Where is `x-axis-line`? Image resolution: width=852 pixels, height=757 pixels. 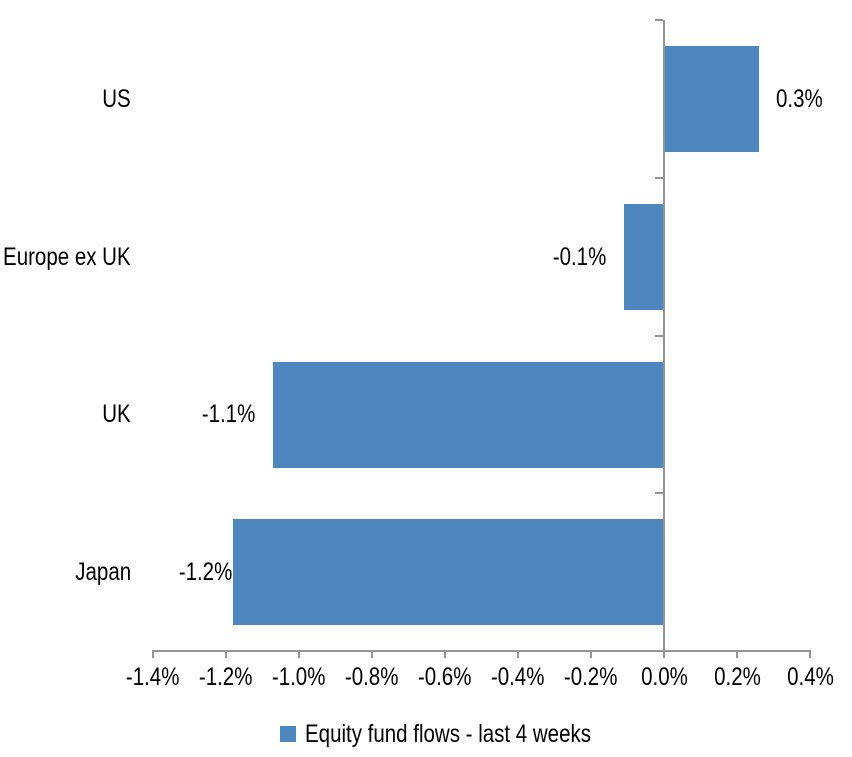 x-axis-line is located at coordinates (482, 651).